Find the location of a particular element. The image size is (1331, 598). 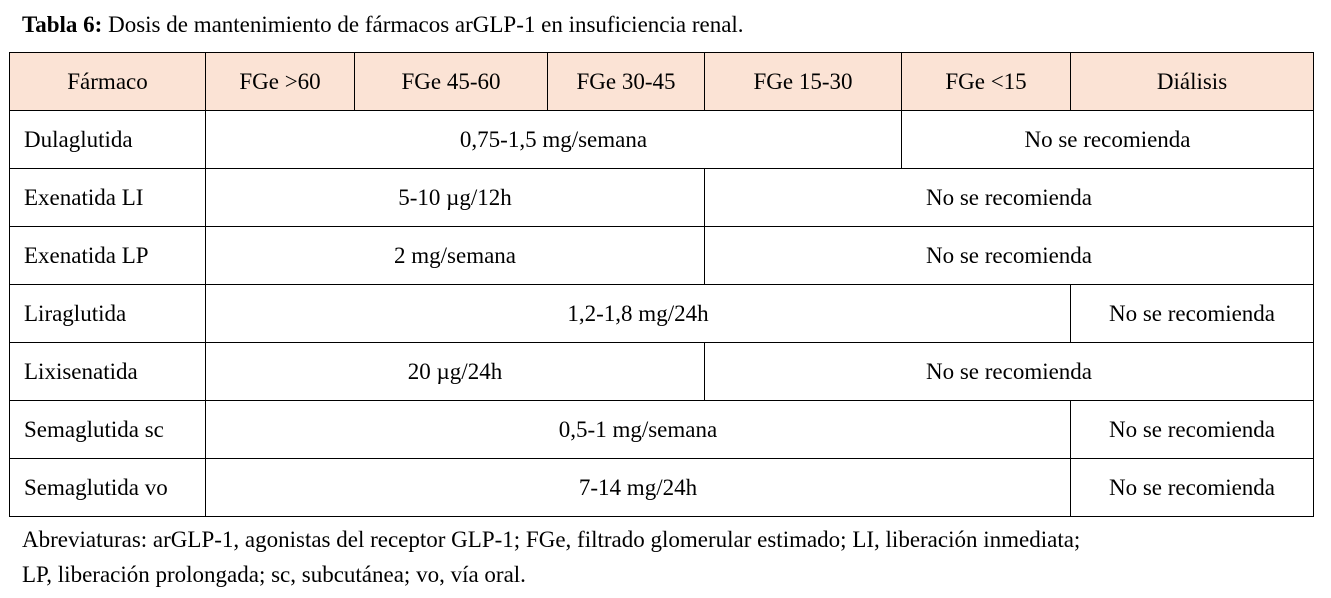

drug-name: Liraglutida is located at coordinates (107, 313).